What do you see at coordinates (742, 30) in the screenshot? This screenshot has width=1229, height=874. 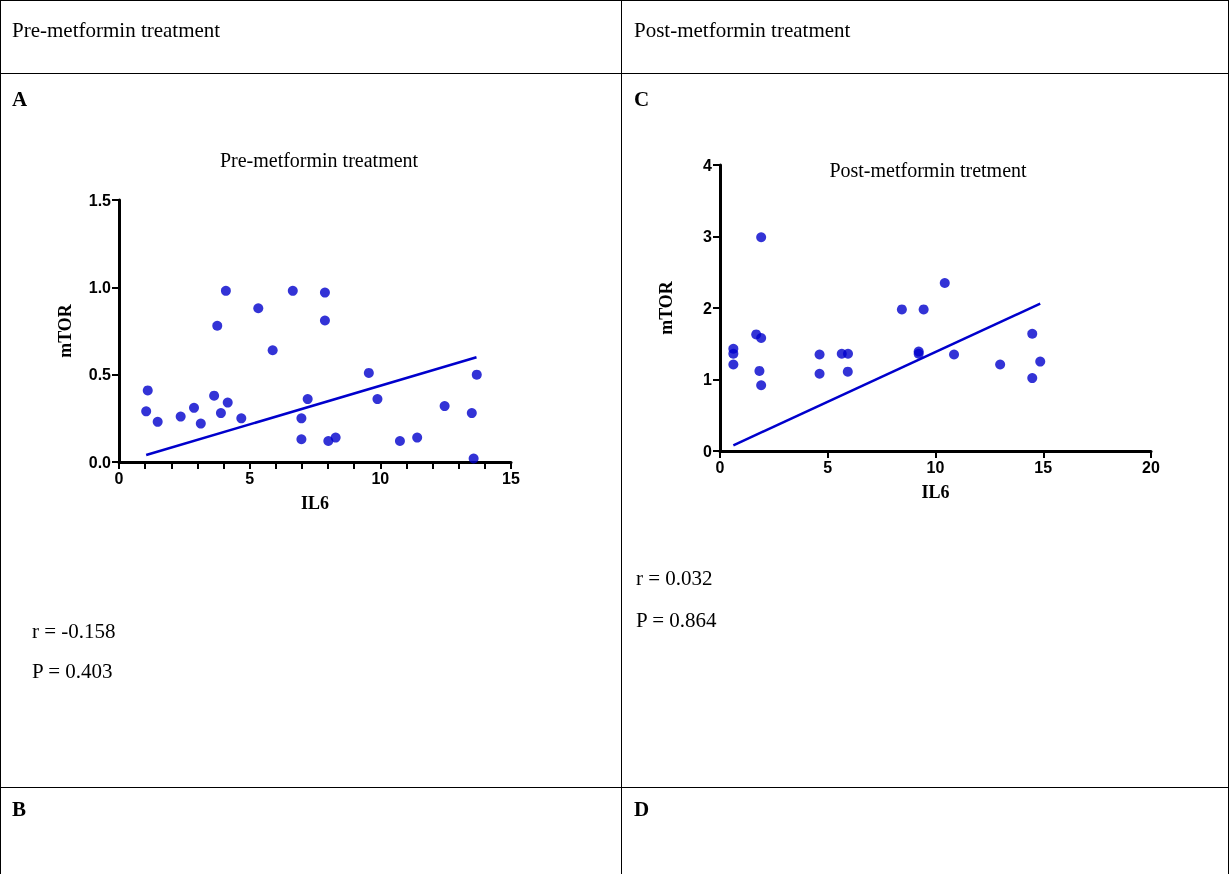 I see `text: Post-metformin treatment` at bounding box center [742, 30].